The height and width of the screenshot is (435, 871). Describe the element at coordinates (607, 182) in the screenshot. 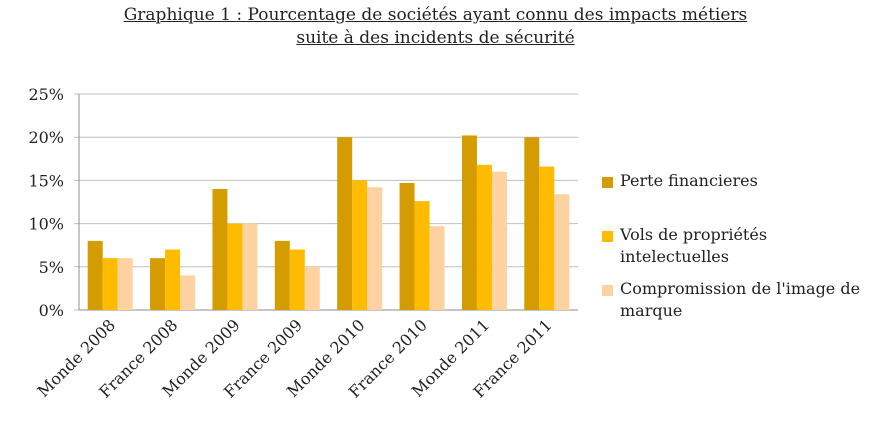

I see `legend-swatch-pertes` at that location.